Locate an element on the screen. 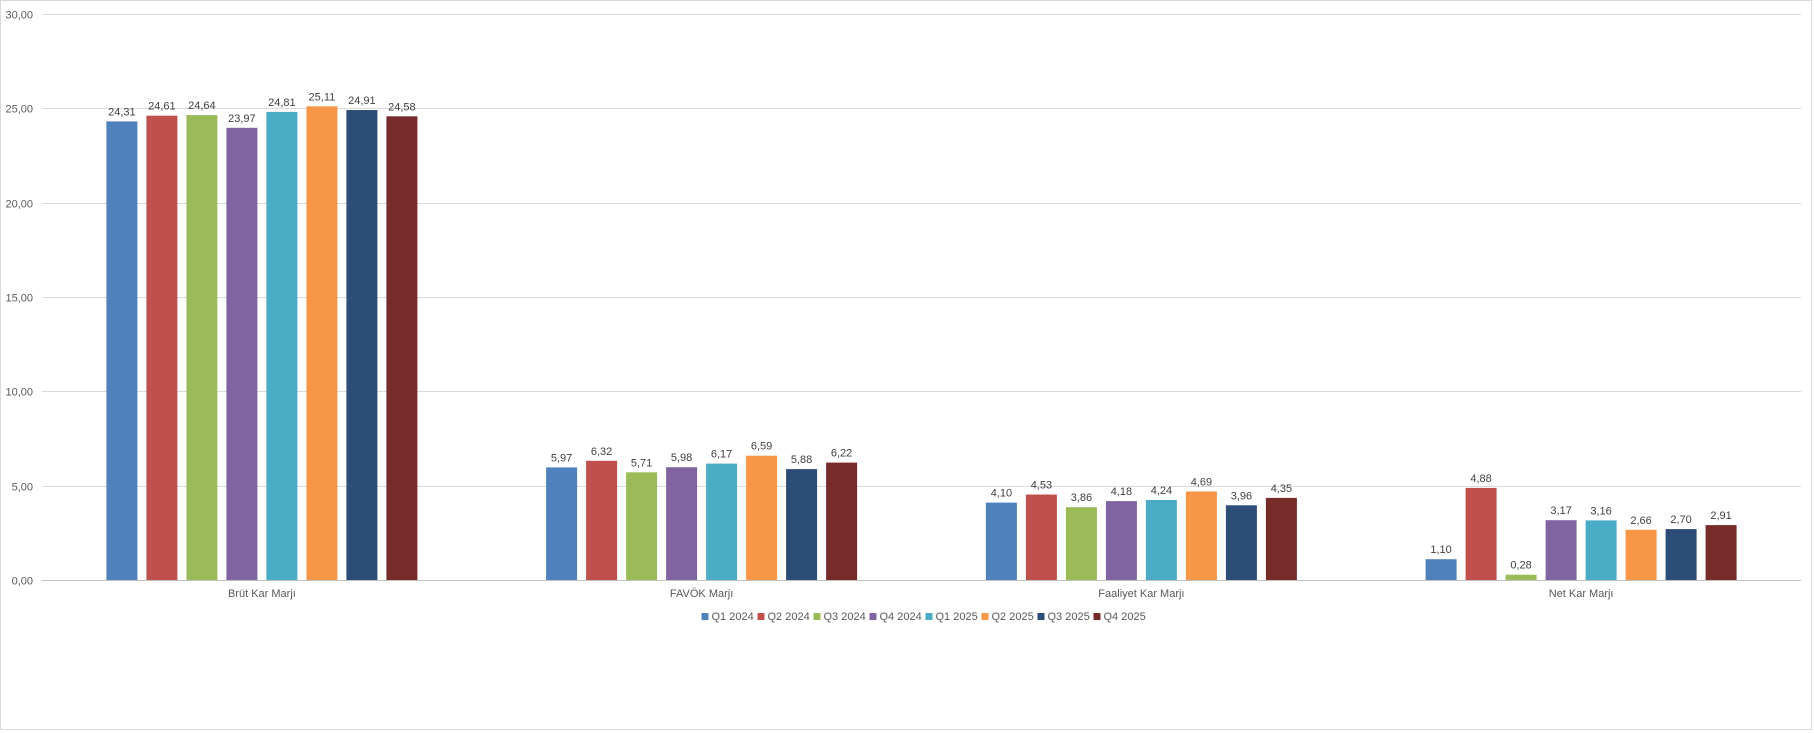  y-tick-label: 0,00 is located at coordinates (22, 582).